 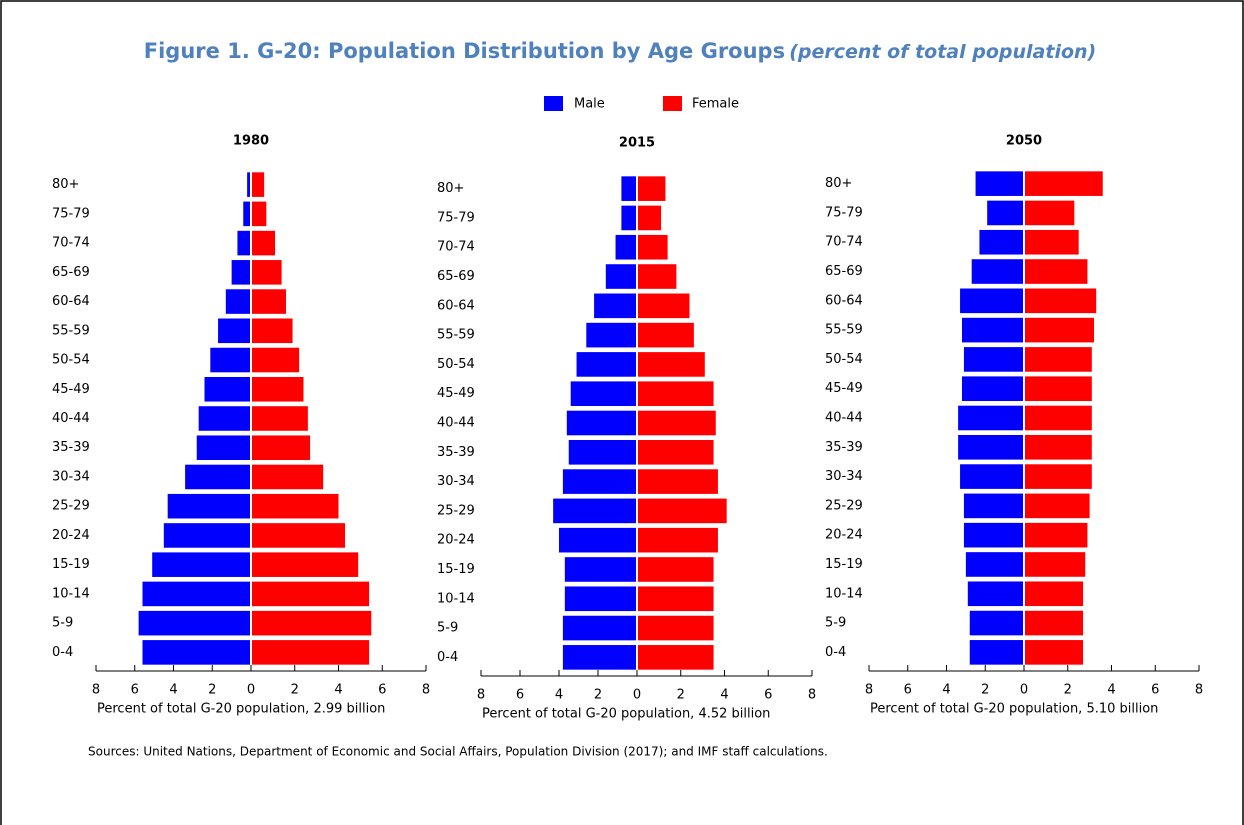 I want to click on y-tick-label: 70-74, so click(x=456, y=247).